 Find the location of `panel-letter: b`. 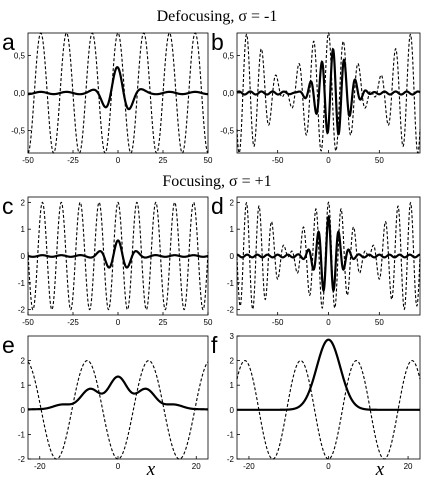

panel-letter: b is located at coordinates (217, 42).